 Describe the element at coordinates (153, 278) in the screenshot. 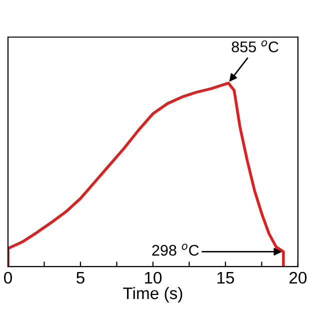

I see `x-tick-label: 10` at that location.